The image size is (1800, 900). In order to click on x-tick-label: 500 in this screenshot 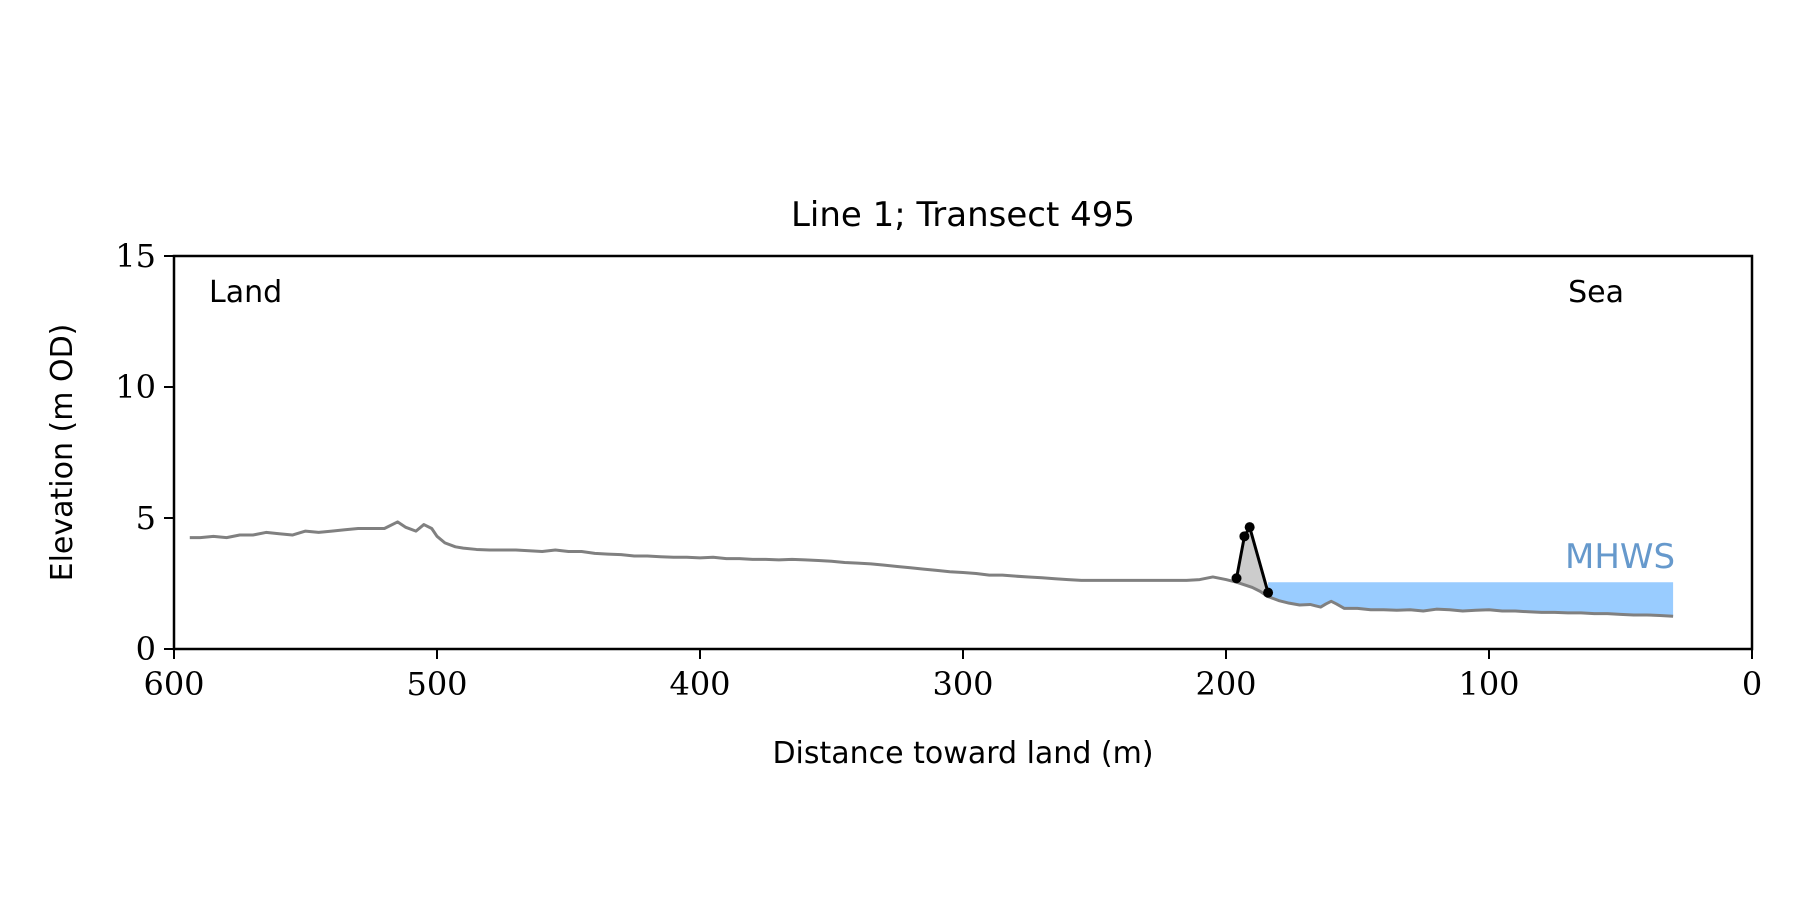, I will do `click(436, 684)`.